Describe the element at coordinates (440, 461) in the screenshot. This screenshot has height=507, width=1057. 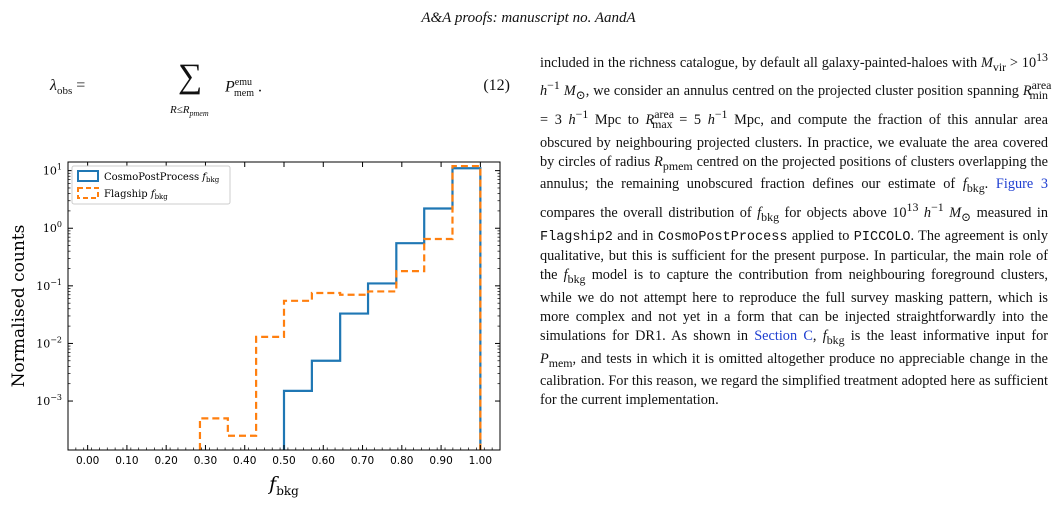
I see `x-tick-label: 0.90` at that location.